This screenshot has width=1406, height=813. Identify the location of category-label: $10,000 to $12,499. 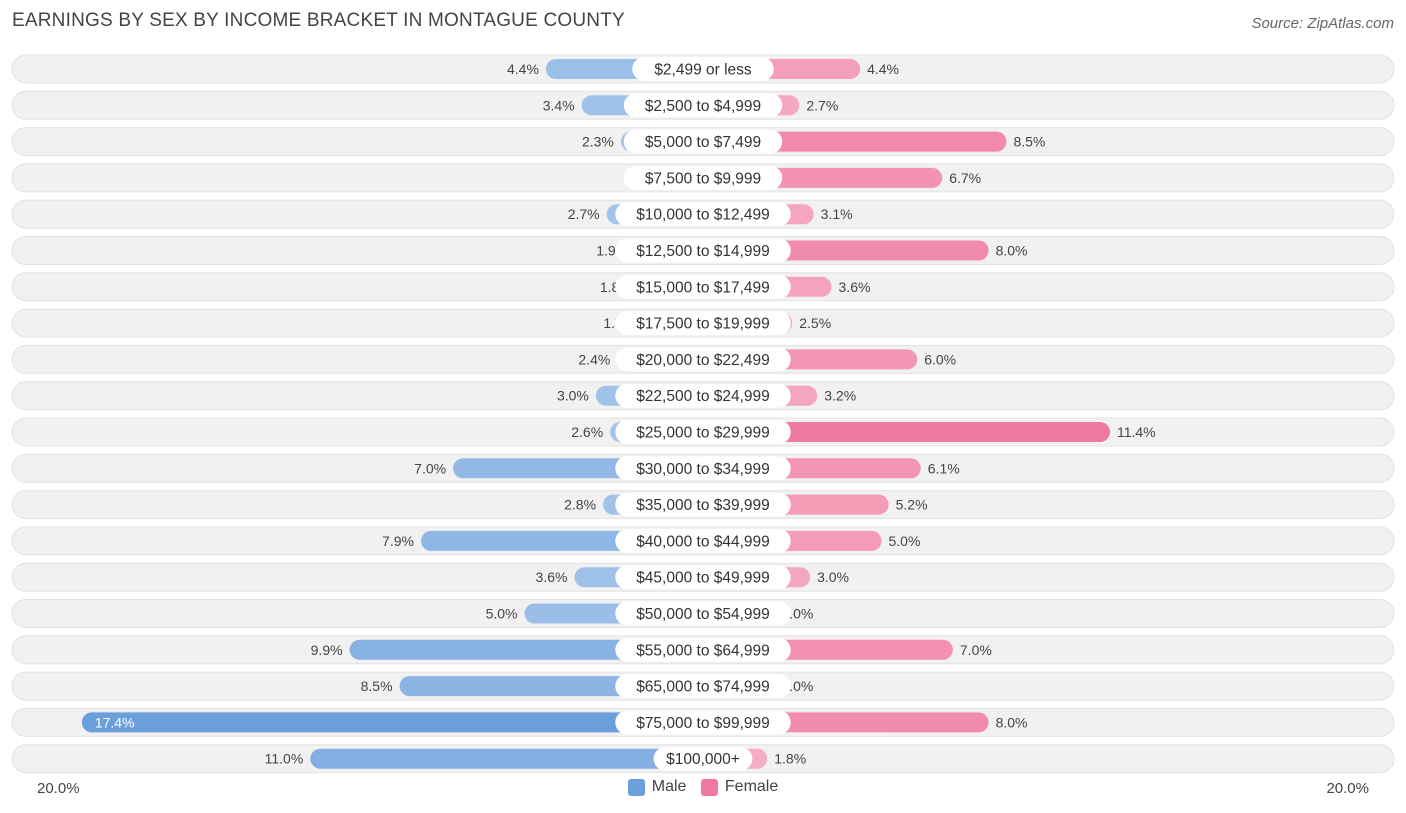
(703, 215).